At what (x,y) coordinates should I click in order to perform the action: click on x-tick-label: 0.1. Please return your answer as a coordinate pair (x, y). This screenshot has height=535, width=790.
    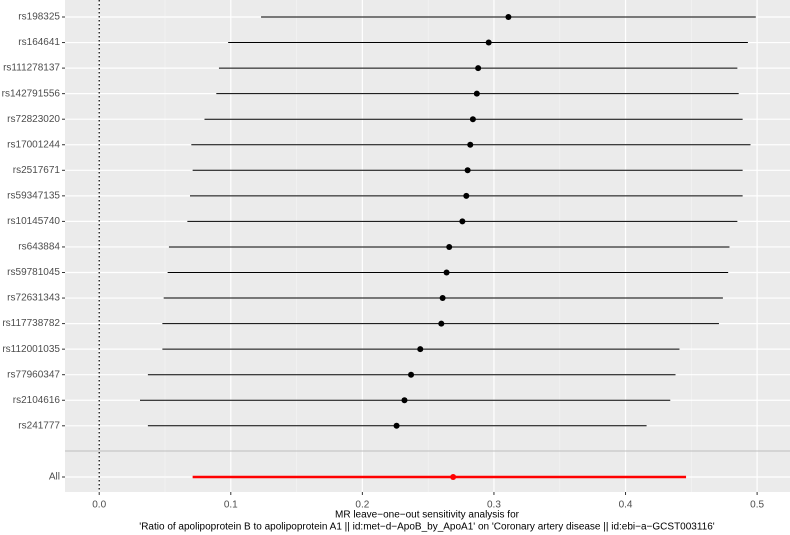
    Looking at the image, I should click on (231, 505).